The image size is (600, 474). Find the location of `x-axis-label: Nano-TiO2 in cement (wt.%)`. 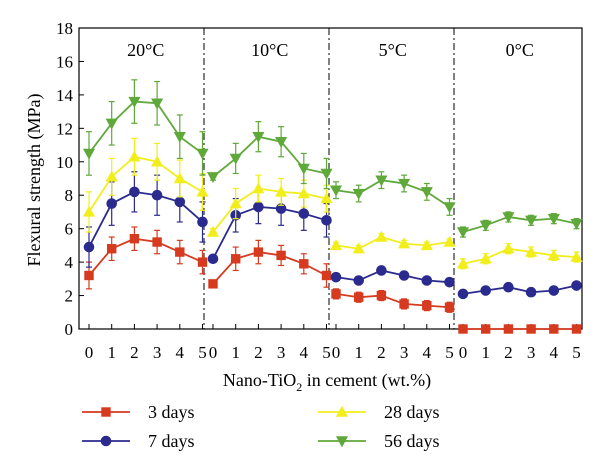

x-axis-label: Nano-TiO2 in cement (wt.%) is located at coordinates (327, 382).